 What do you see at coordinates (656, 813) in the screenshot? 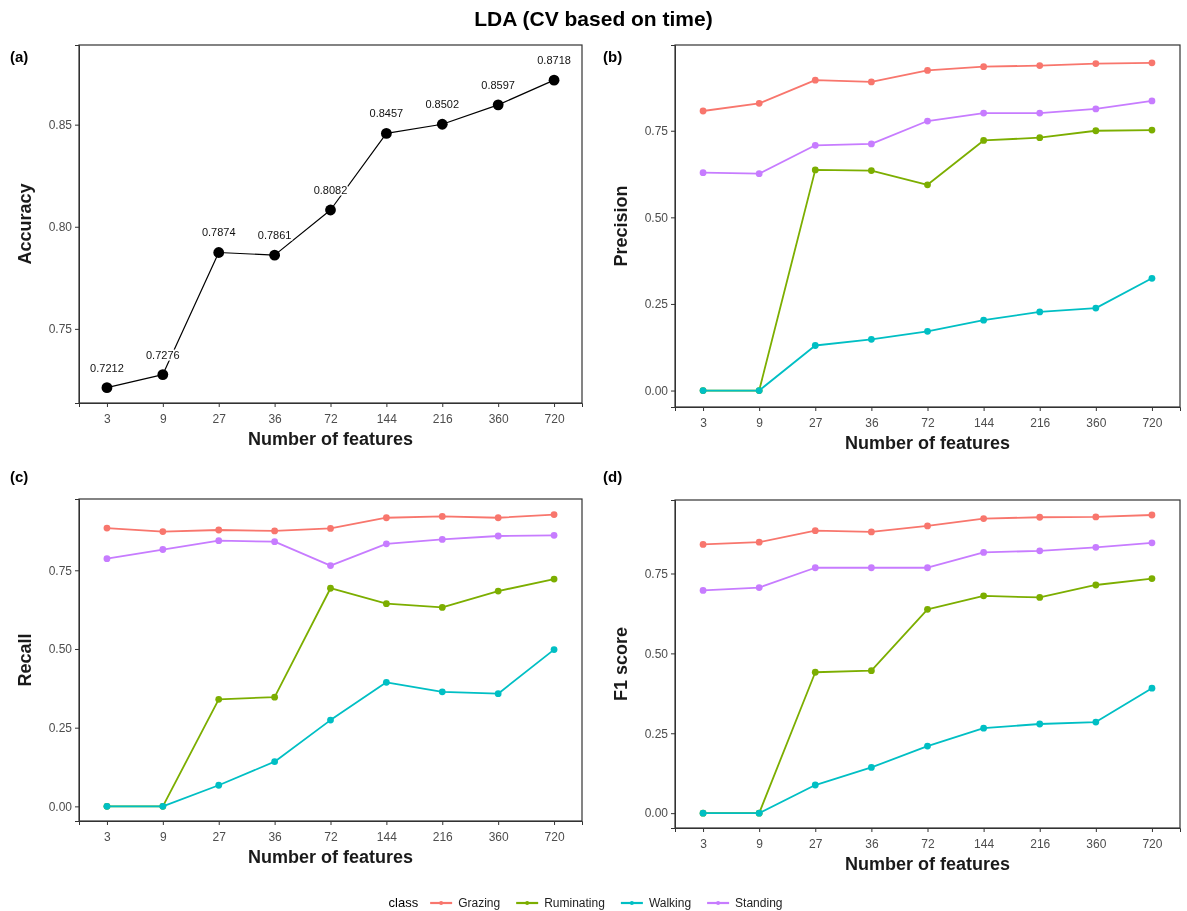
I see `y-tick-label: 0.00` at bounding box center [656, 813].